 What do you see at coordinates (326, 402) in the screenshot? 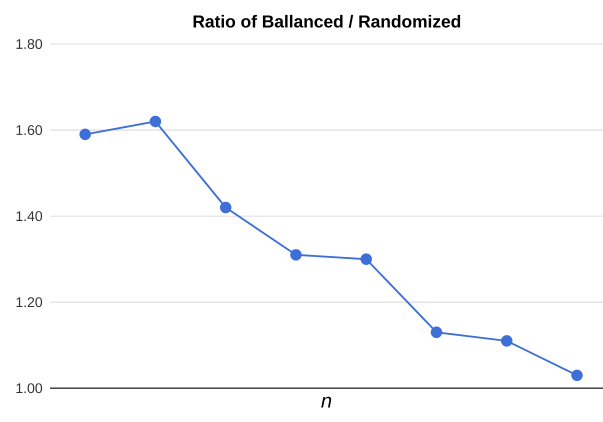
I see `x-axis-title: n` at bounding box center [326, 402].